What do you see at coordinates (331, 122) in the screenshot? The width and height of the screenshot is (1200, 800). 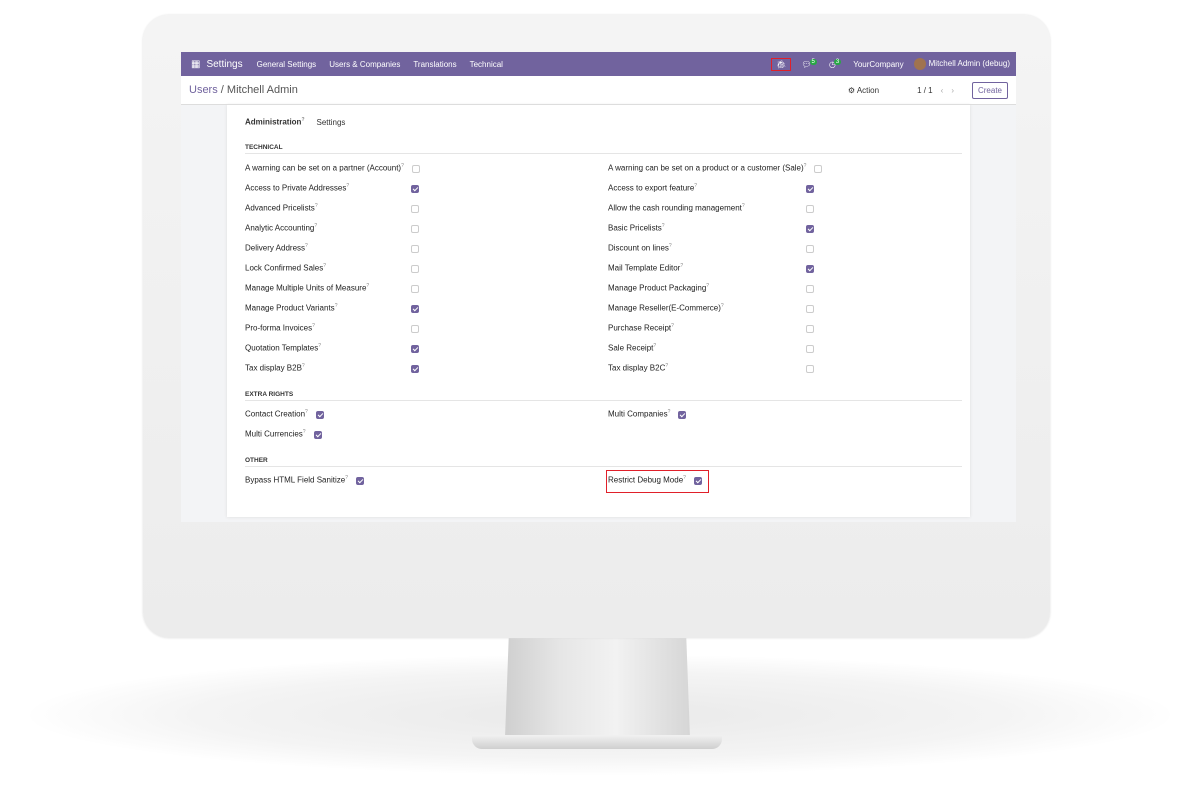 I see `tab-settings: Settings` at bounding box center [331, 122].